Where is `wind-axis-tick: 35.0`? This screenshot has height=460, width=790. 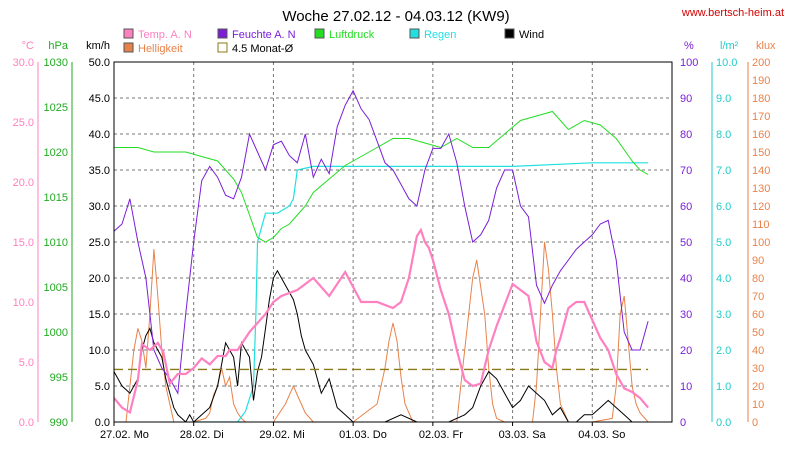 wind-axis-tick: 35.0 is located at coordinates (99, 171).